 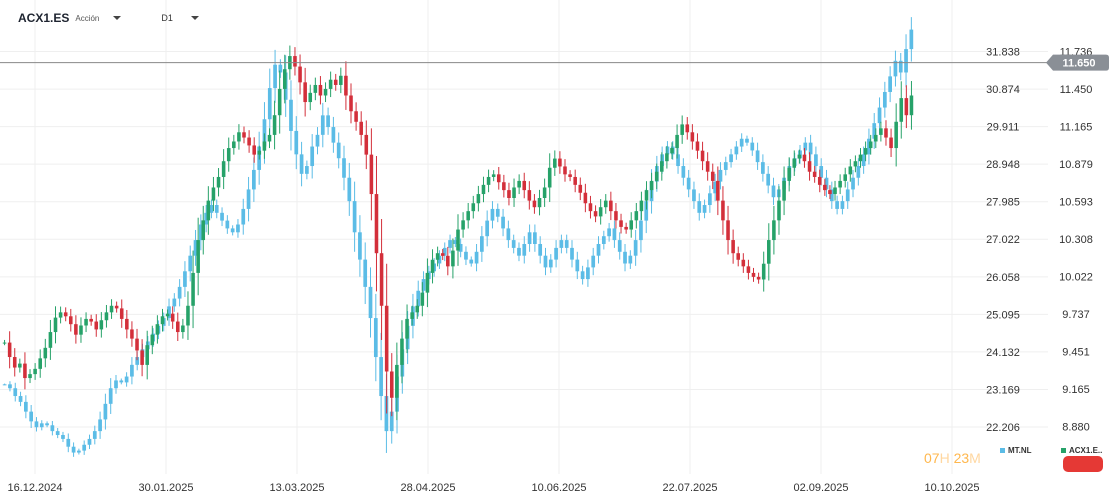 What do you see at coordinates (1003, 165) in the screenshot?
I see `left-axis-tick: 28.948` at bounding box center [1003, 165].